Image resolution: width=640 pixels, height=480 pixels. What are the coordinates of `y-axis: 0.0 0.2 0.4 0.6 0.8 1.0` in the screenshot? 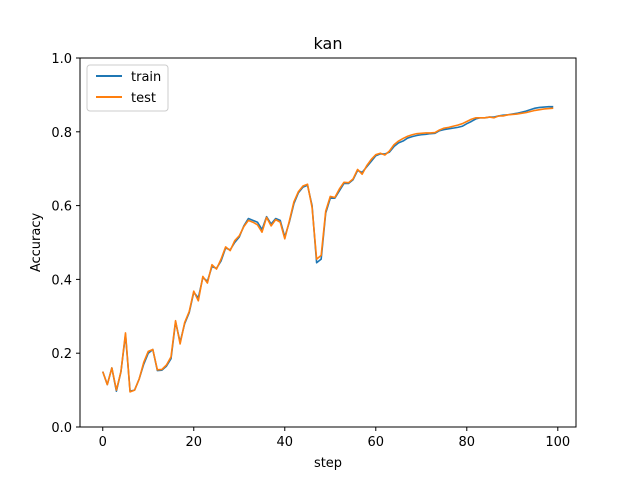 It's located at (65, 244).